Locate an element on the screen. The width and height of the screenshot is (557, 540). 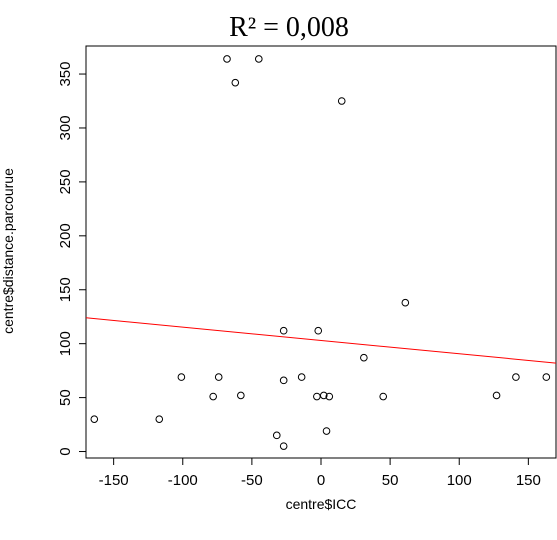
y-tick-label: 150 is located at coordinates (65, 289).